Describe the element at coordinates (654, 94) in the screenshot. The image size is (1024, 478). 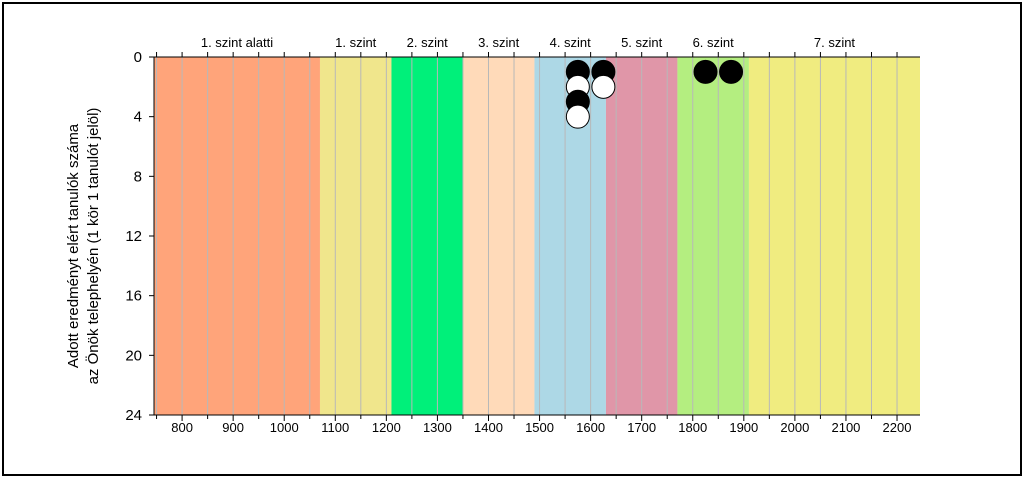
I see `data-points` at that location.